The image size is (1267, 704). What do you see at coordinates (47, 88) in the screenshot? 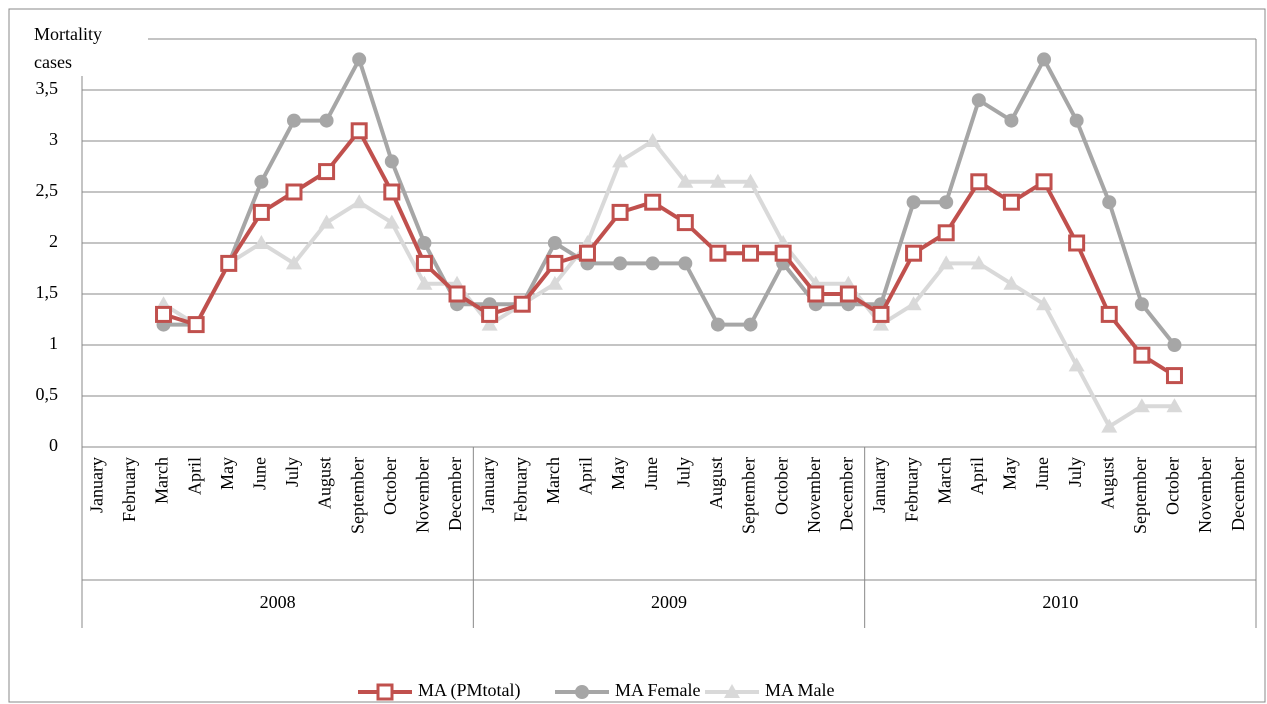
I see `y-tick-label: 3,5` at bounding box center [47, 88].